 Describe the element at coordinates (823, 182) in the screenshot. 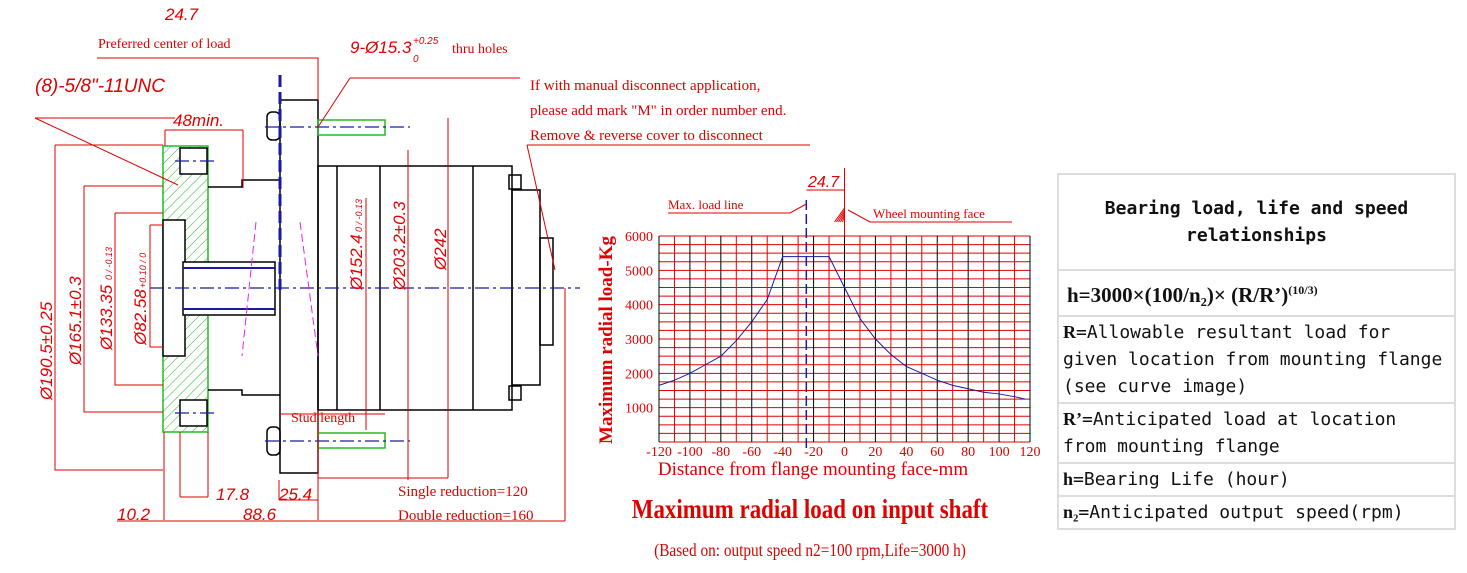

I see `chart-offset-label: 24.7` at that location.